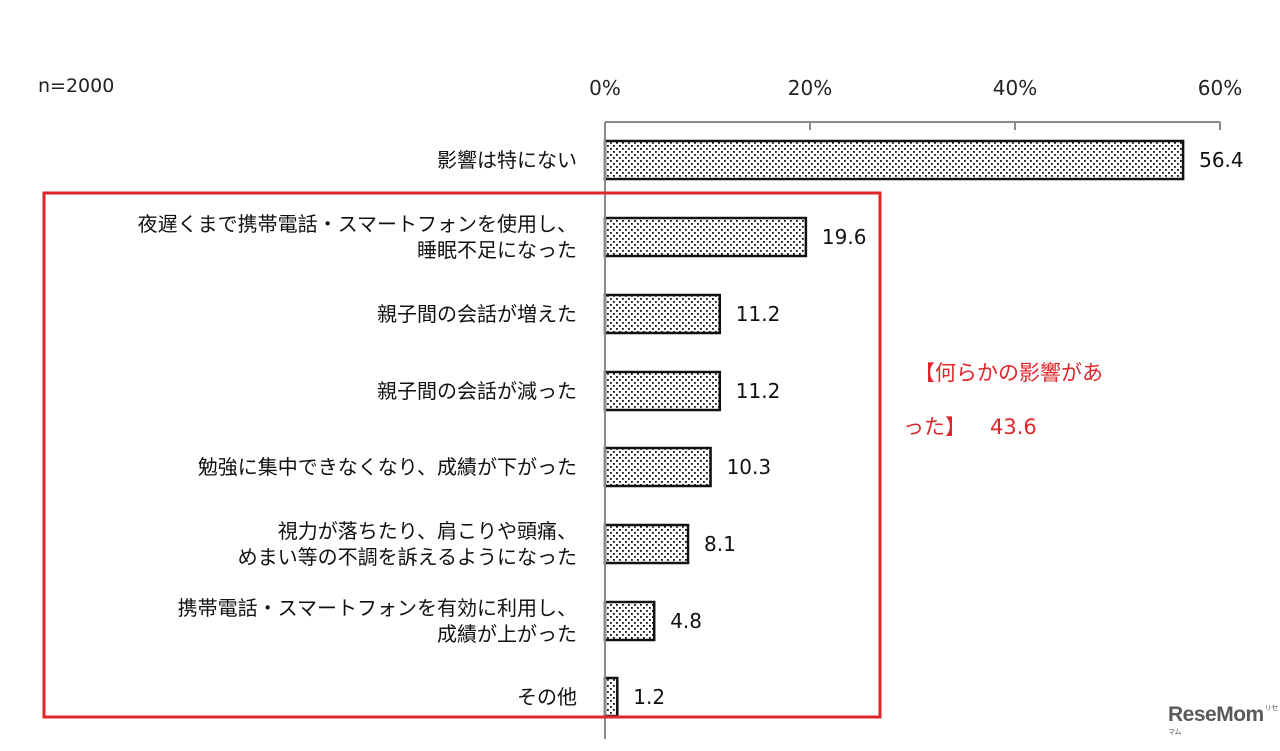 The image size is (1280, 751). Describe the element at coordinates (1015, 88) in the screenshot. I see `x-tick-label: 40%` at that location.